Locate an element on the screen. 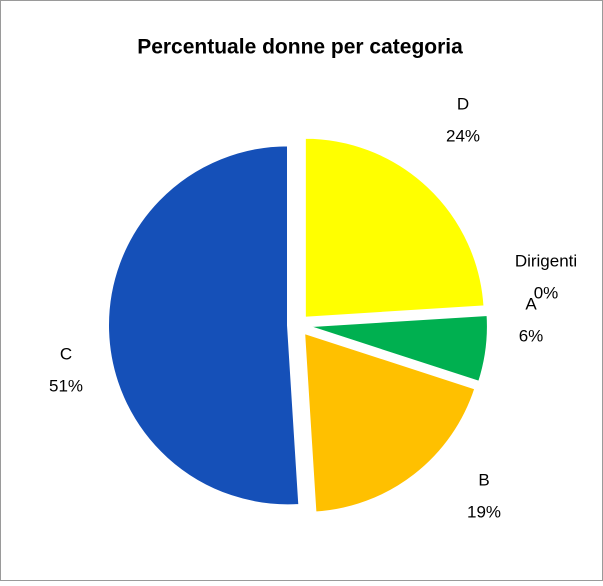  slice-value-label: 51% is located at coordinates (66, 385).